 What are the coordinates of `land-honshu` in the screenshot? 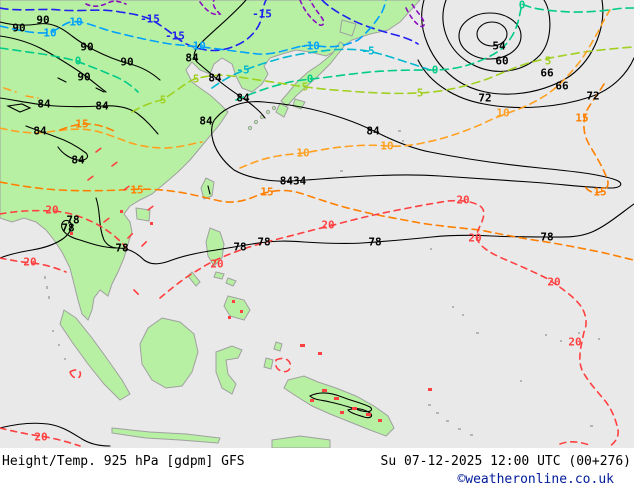 It's located at (313, 74).